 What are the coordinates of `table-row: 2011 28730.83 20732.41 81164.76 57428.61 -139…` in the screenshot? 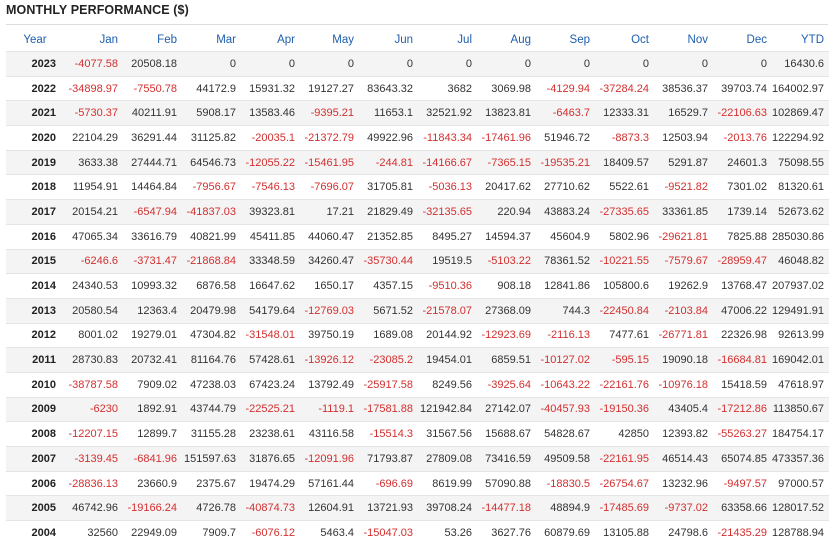 It's located at (417, 360).